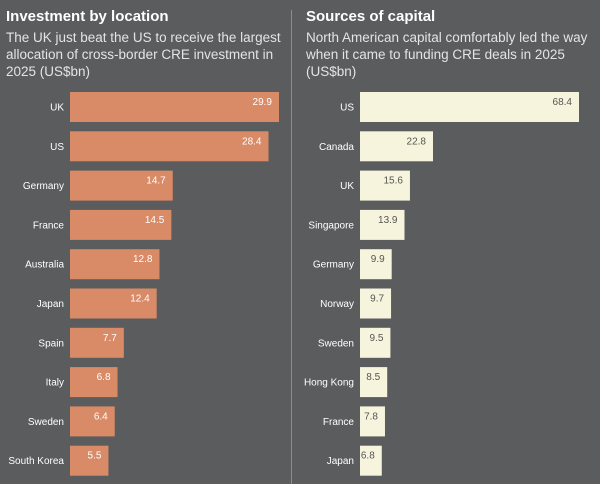 This screenshot has width=600, height=484. I want to click on category-label: Norway, so click(337, 304).